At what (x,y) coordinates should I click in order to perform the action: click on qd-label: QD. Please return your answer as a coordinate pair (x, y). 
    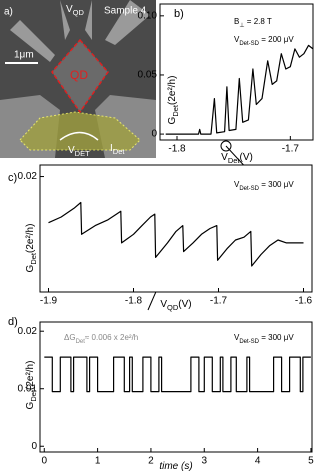
    Looking at the image, I should click on (79, 75).